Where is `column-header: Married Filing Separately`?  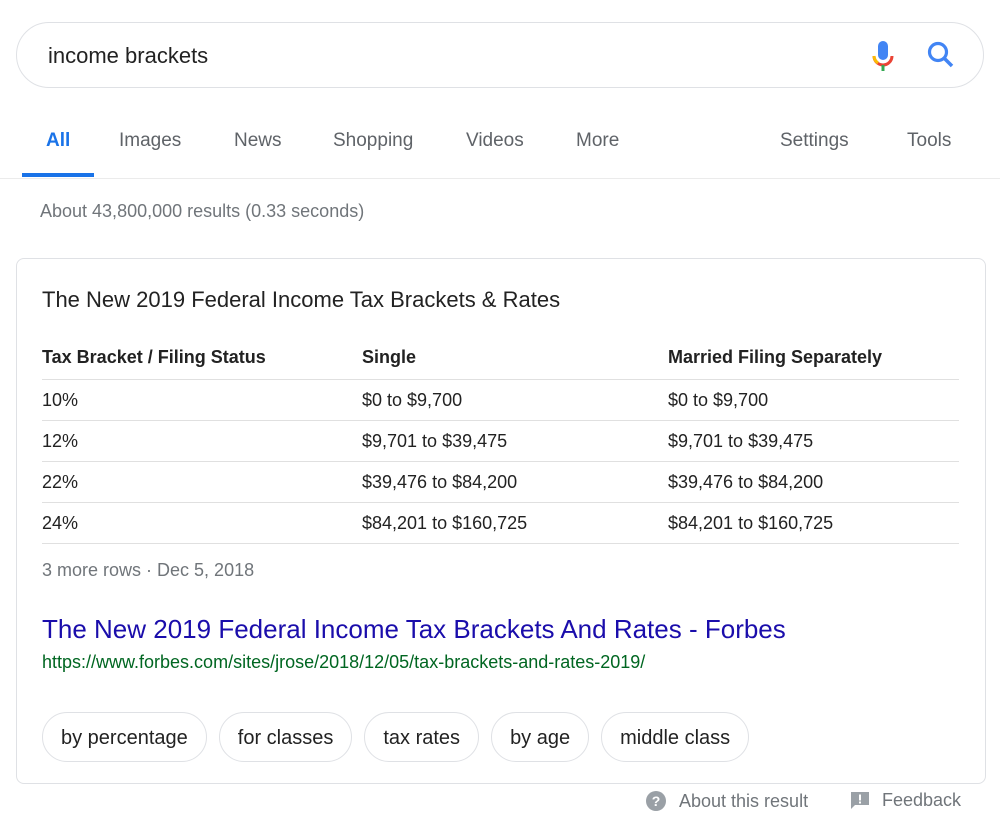 column-header: Married Filing Separately is located at coordinates (813, 357).